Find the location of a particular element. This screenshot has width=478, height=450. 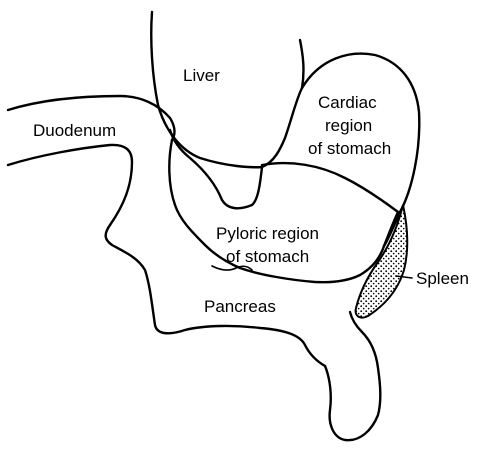

pancreas-outline is located at coordinates (352, 376).